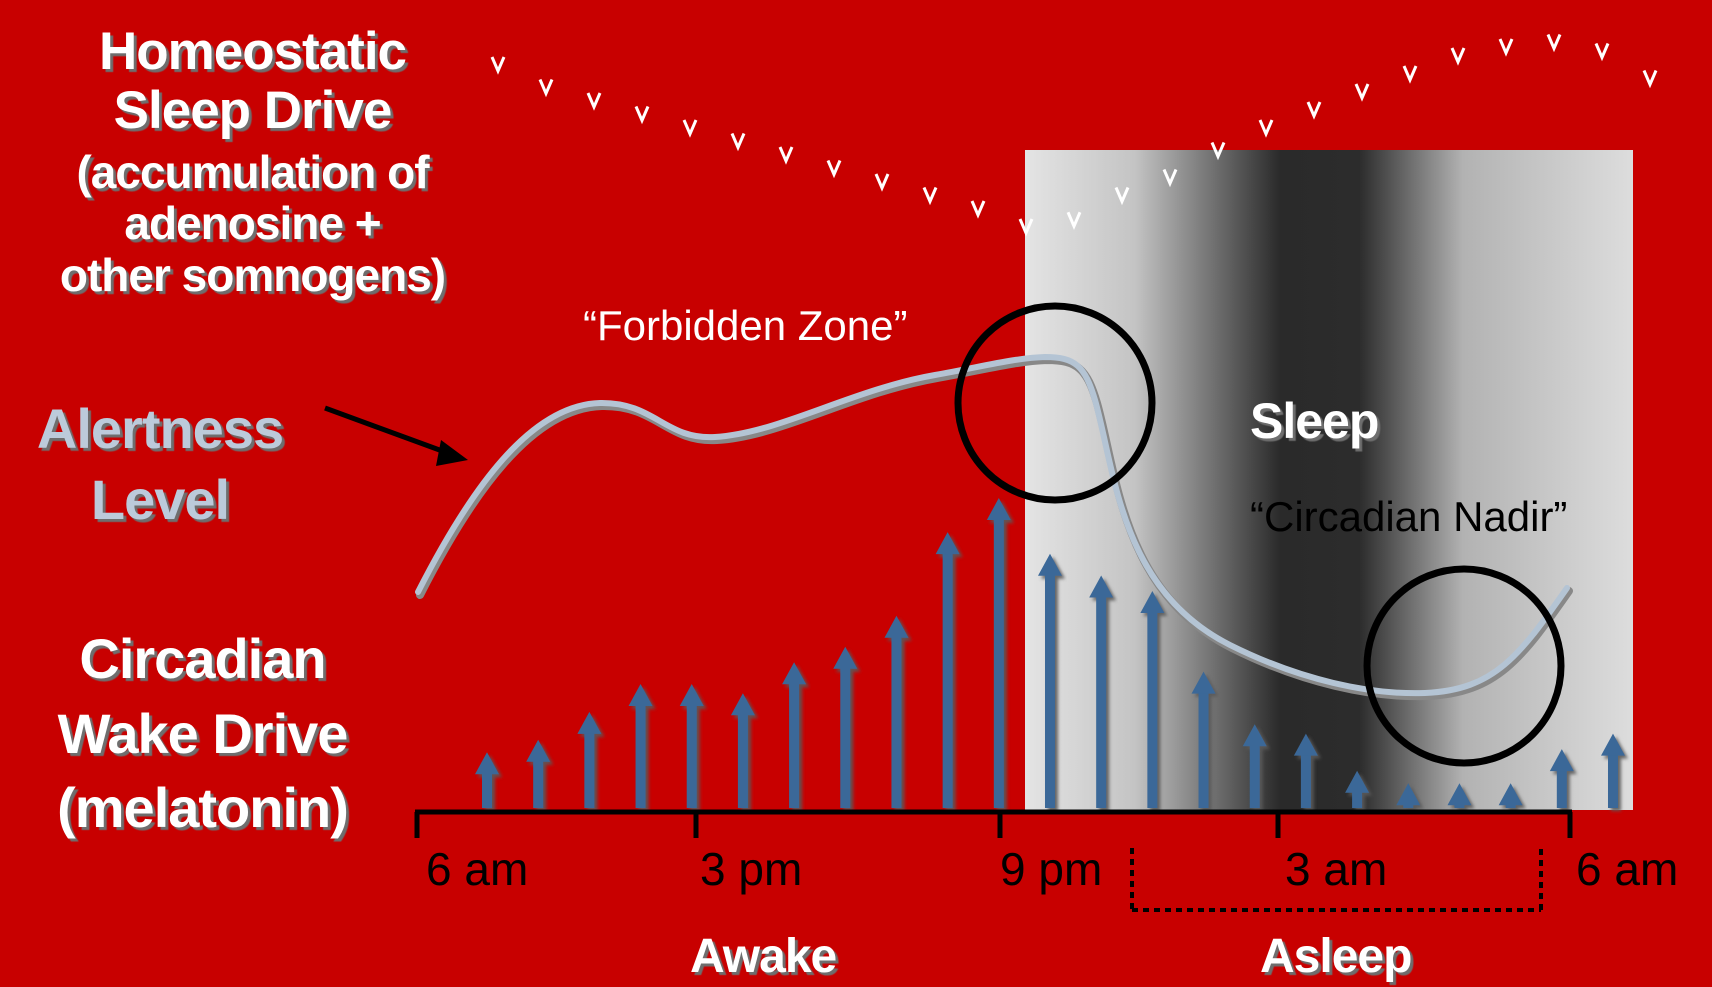  I want to click on circadian-label-line-3: (melatonin), so click(203, 808).